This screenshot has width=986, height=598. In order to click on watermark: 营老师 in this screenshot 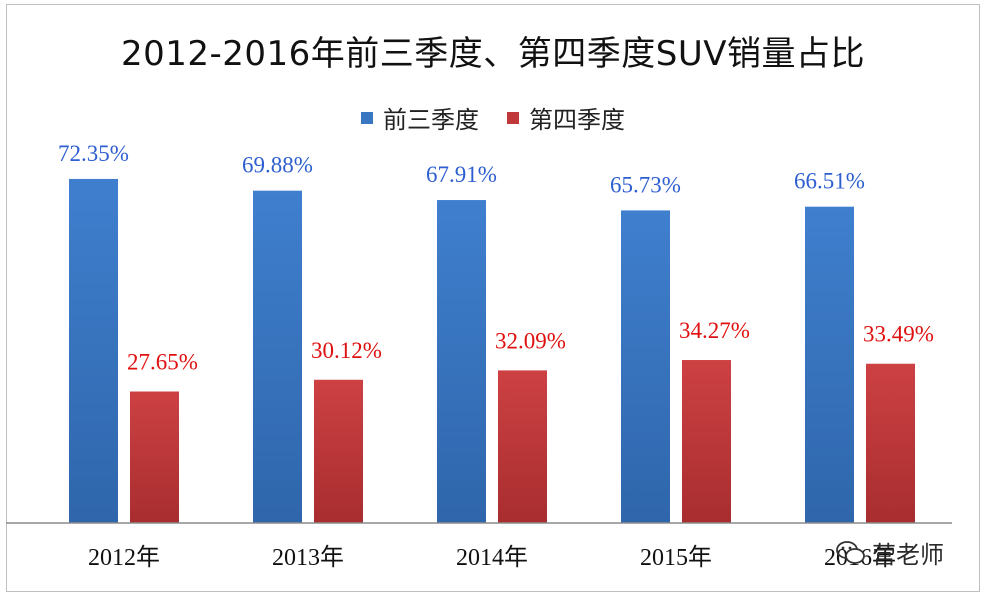, I will do `click(890, 552)`.